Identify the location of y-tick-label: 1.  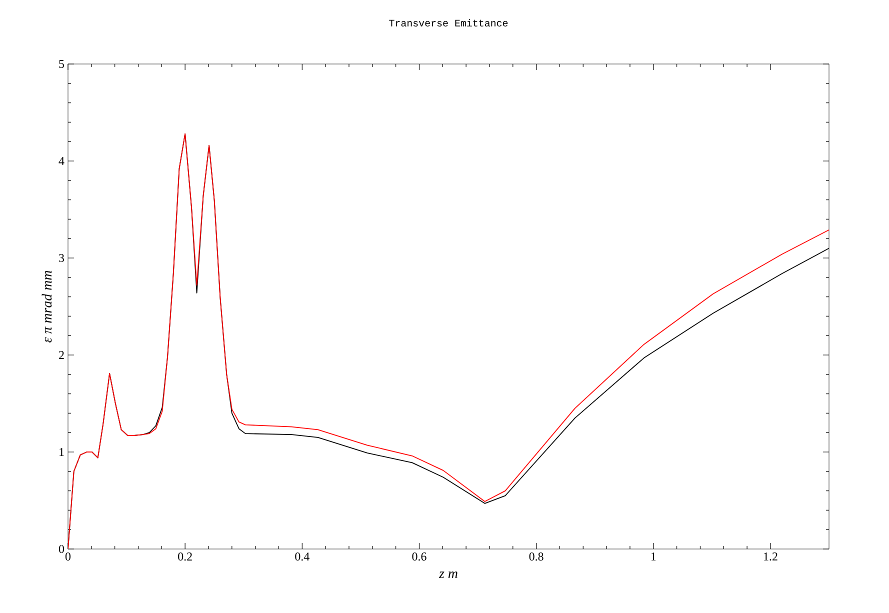
(62, 452).